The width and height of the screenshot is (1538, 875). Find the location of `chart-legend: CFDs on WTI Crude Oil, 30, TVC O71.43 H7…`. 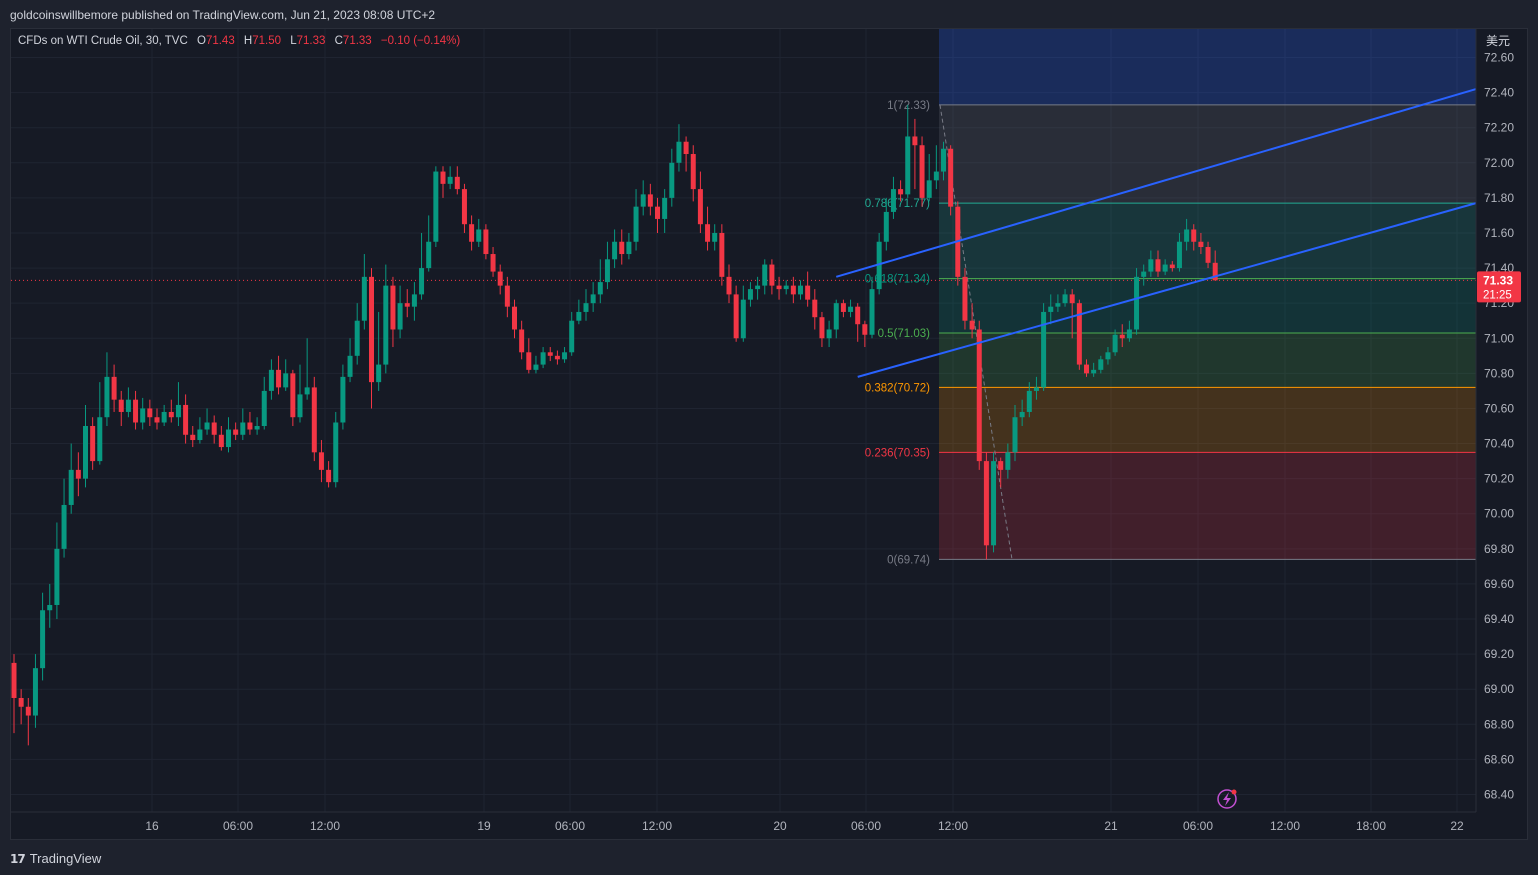

chart-legend: CFDs on WTI Crude Oil, 30, TVC O71.43 H7… is located at coordinates (239, 41).